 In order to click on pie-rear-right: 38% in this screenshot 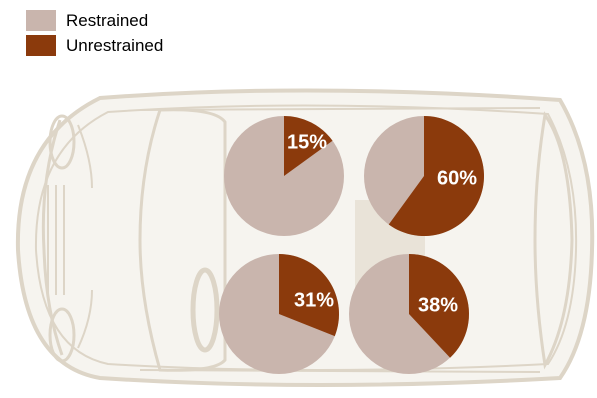, I will do `click(409, 314)`.